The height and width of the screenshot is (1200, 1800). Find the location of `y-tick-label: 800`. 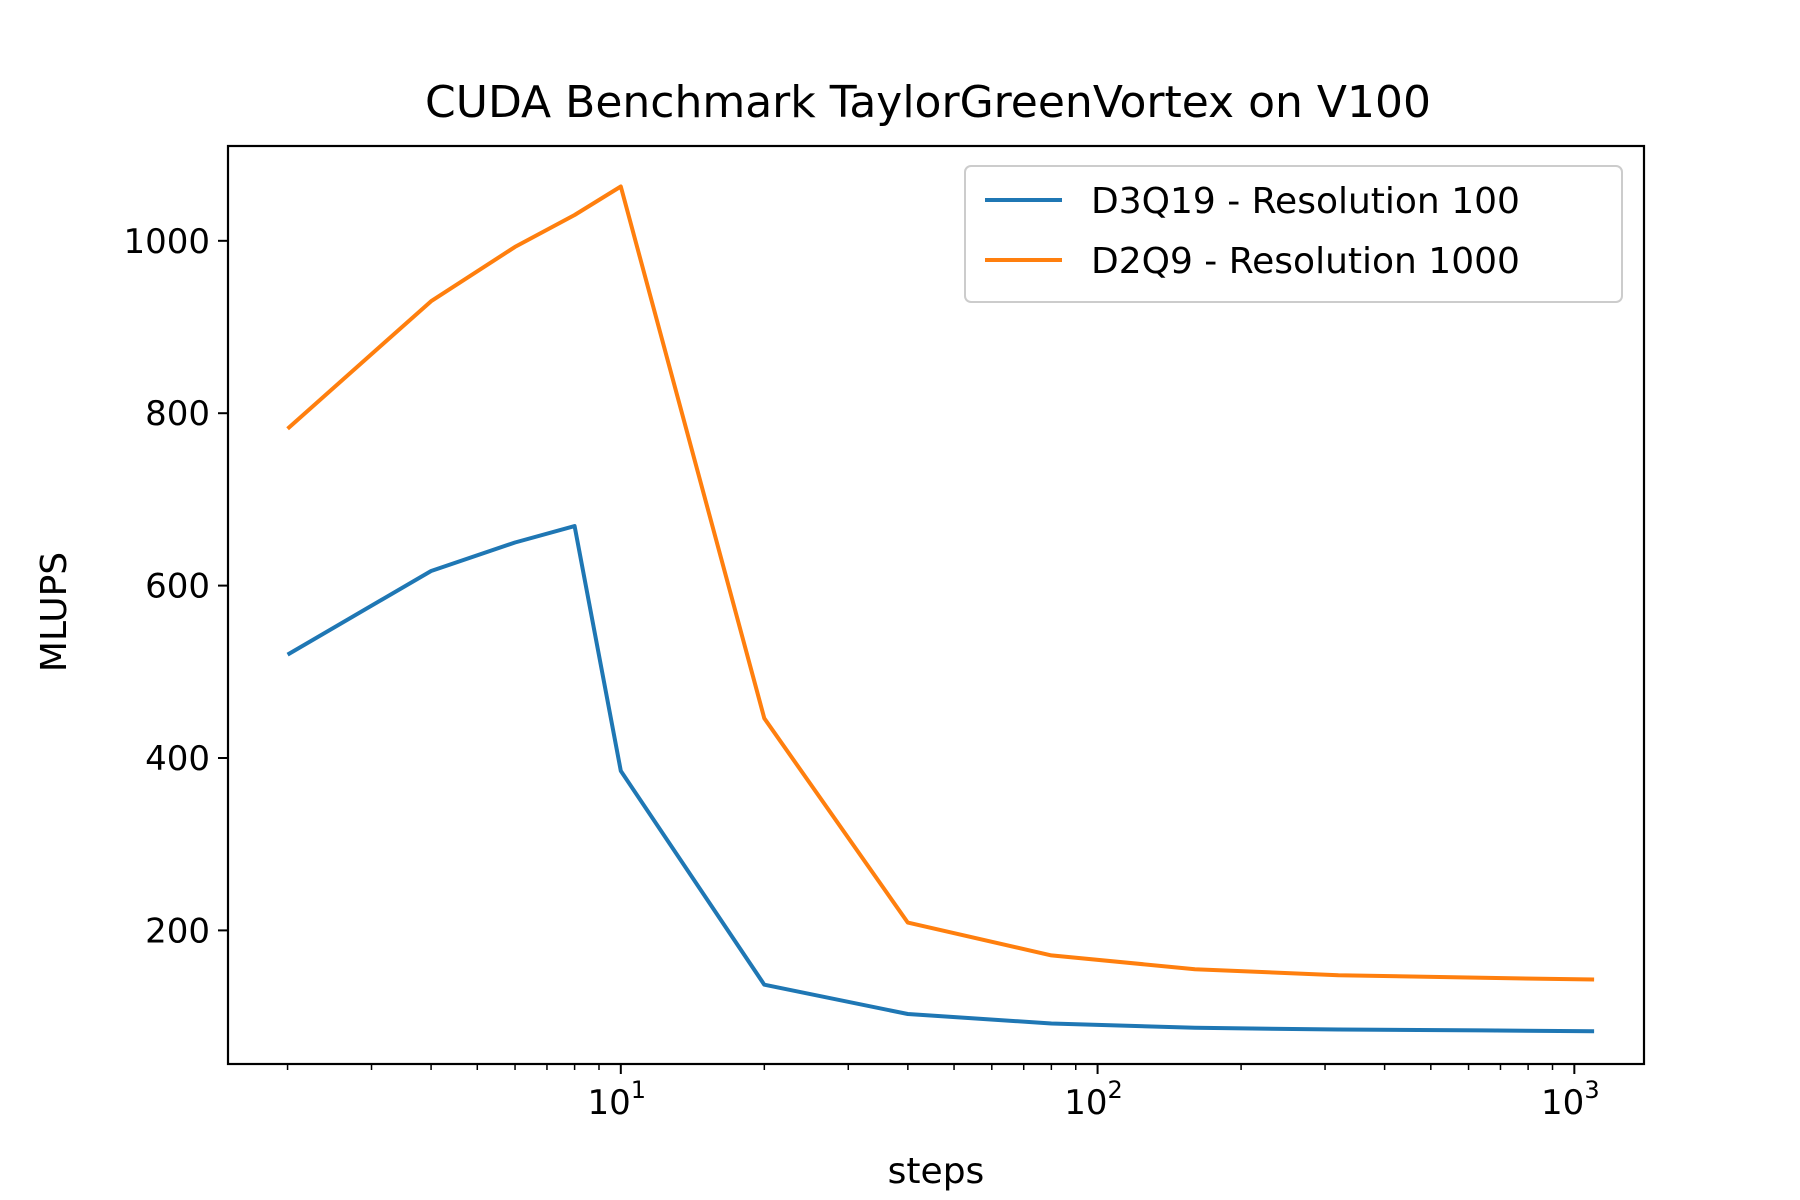

y-tick-label: 800 is located at coordinates (177, 414).